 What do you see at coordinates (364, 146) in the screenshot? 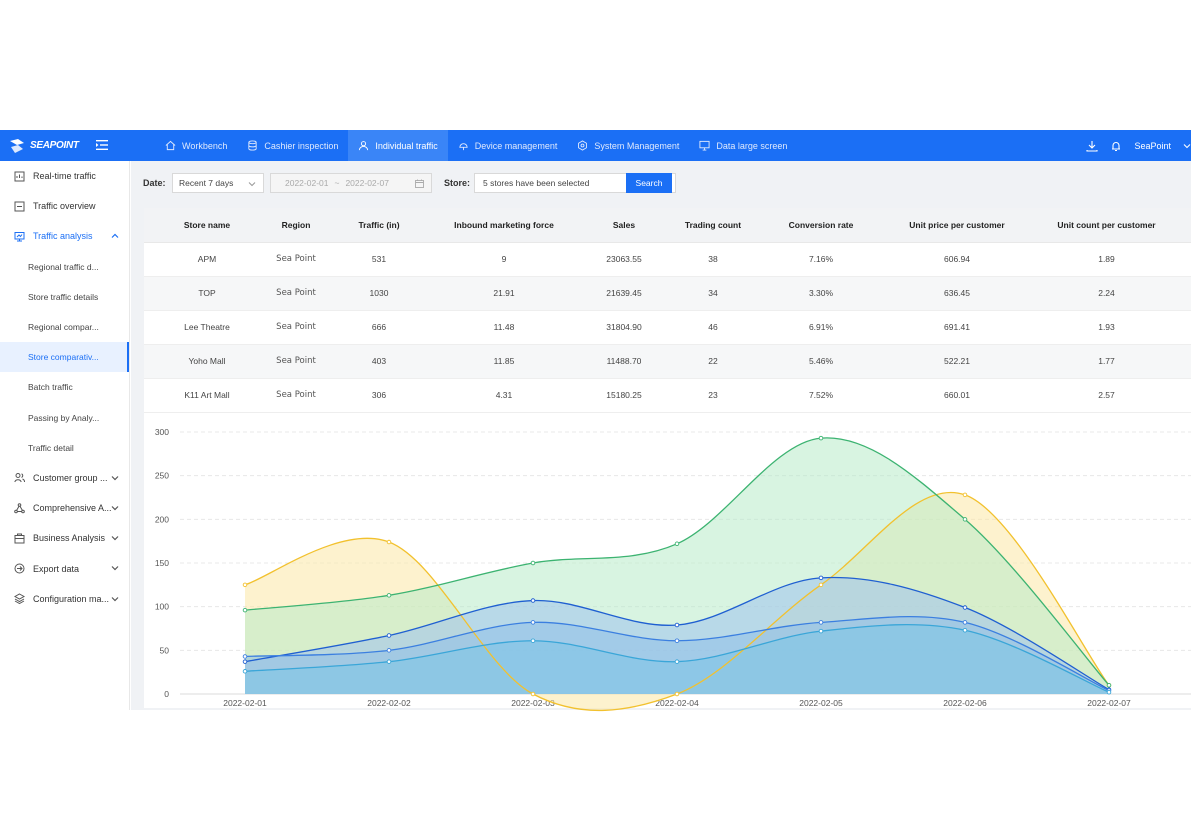
I see `user-icon` at bounding box center [364, 146].